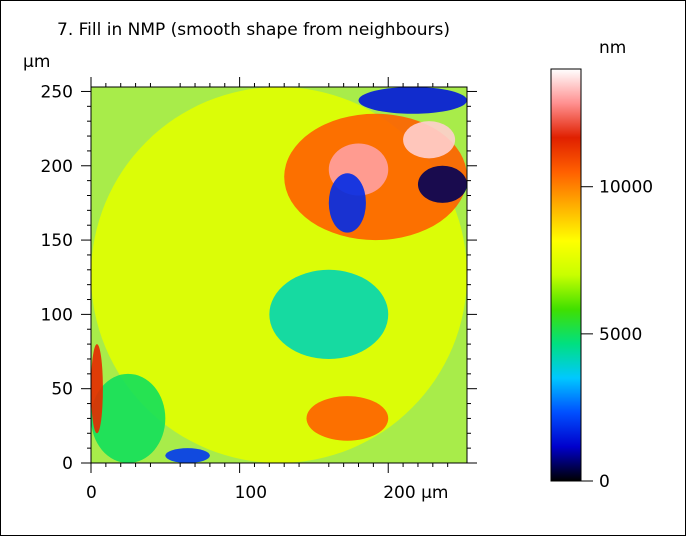  I want to click on x-tick-label: 0, so click(91, 493).